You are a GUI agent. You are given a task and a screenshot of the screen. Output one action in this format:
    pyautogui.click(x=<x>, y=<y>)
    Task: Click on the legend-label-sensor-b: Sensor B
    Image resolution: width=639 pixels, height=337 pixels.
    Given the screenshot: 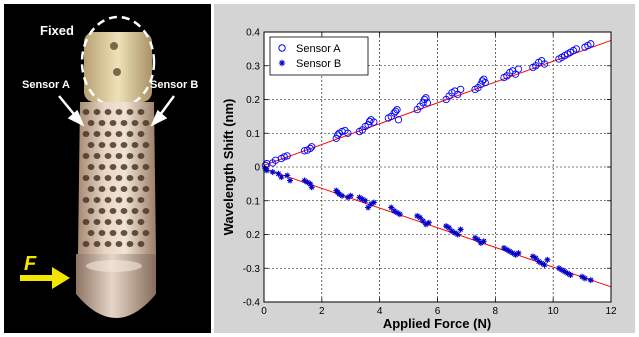 What is the action you would take?
    pyautogui.click(x=318, y=64)
    